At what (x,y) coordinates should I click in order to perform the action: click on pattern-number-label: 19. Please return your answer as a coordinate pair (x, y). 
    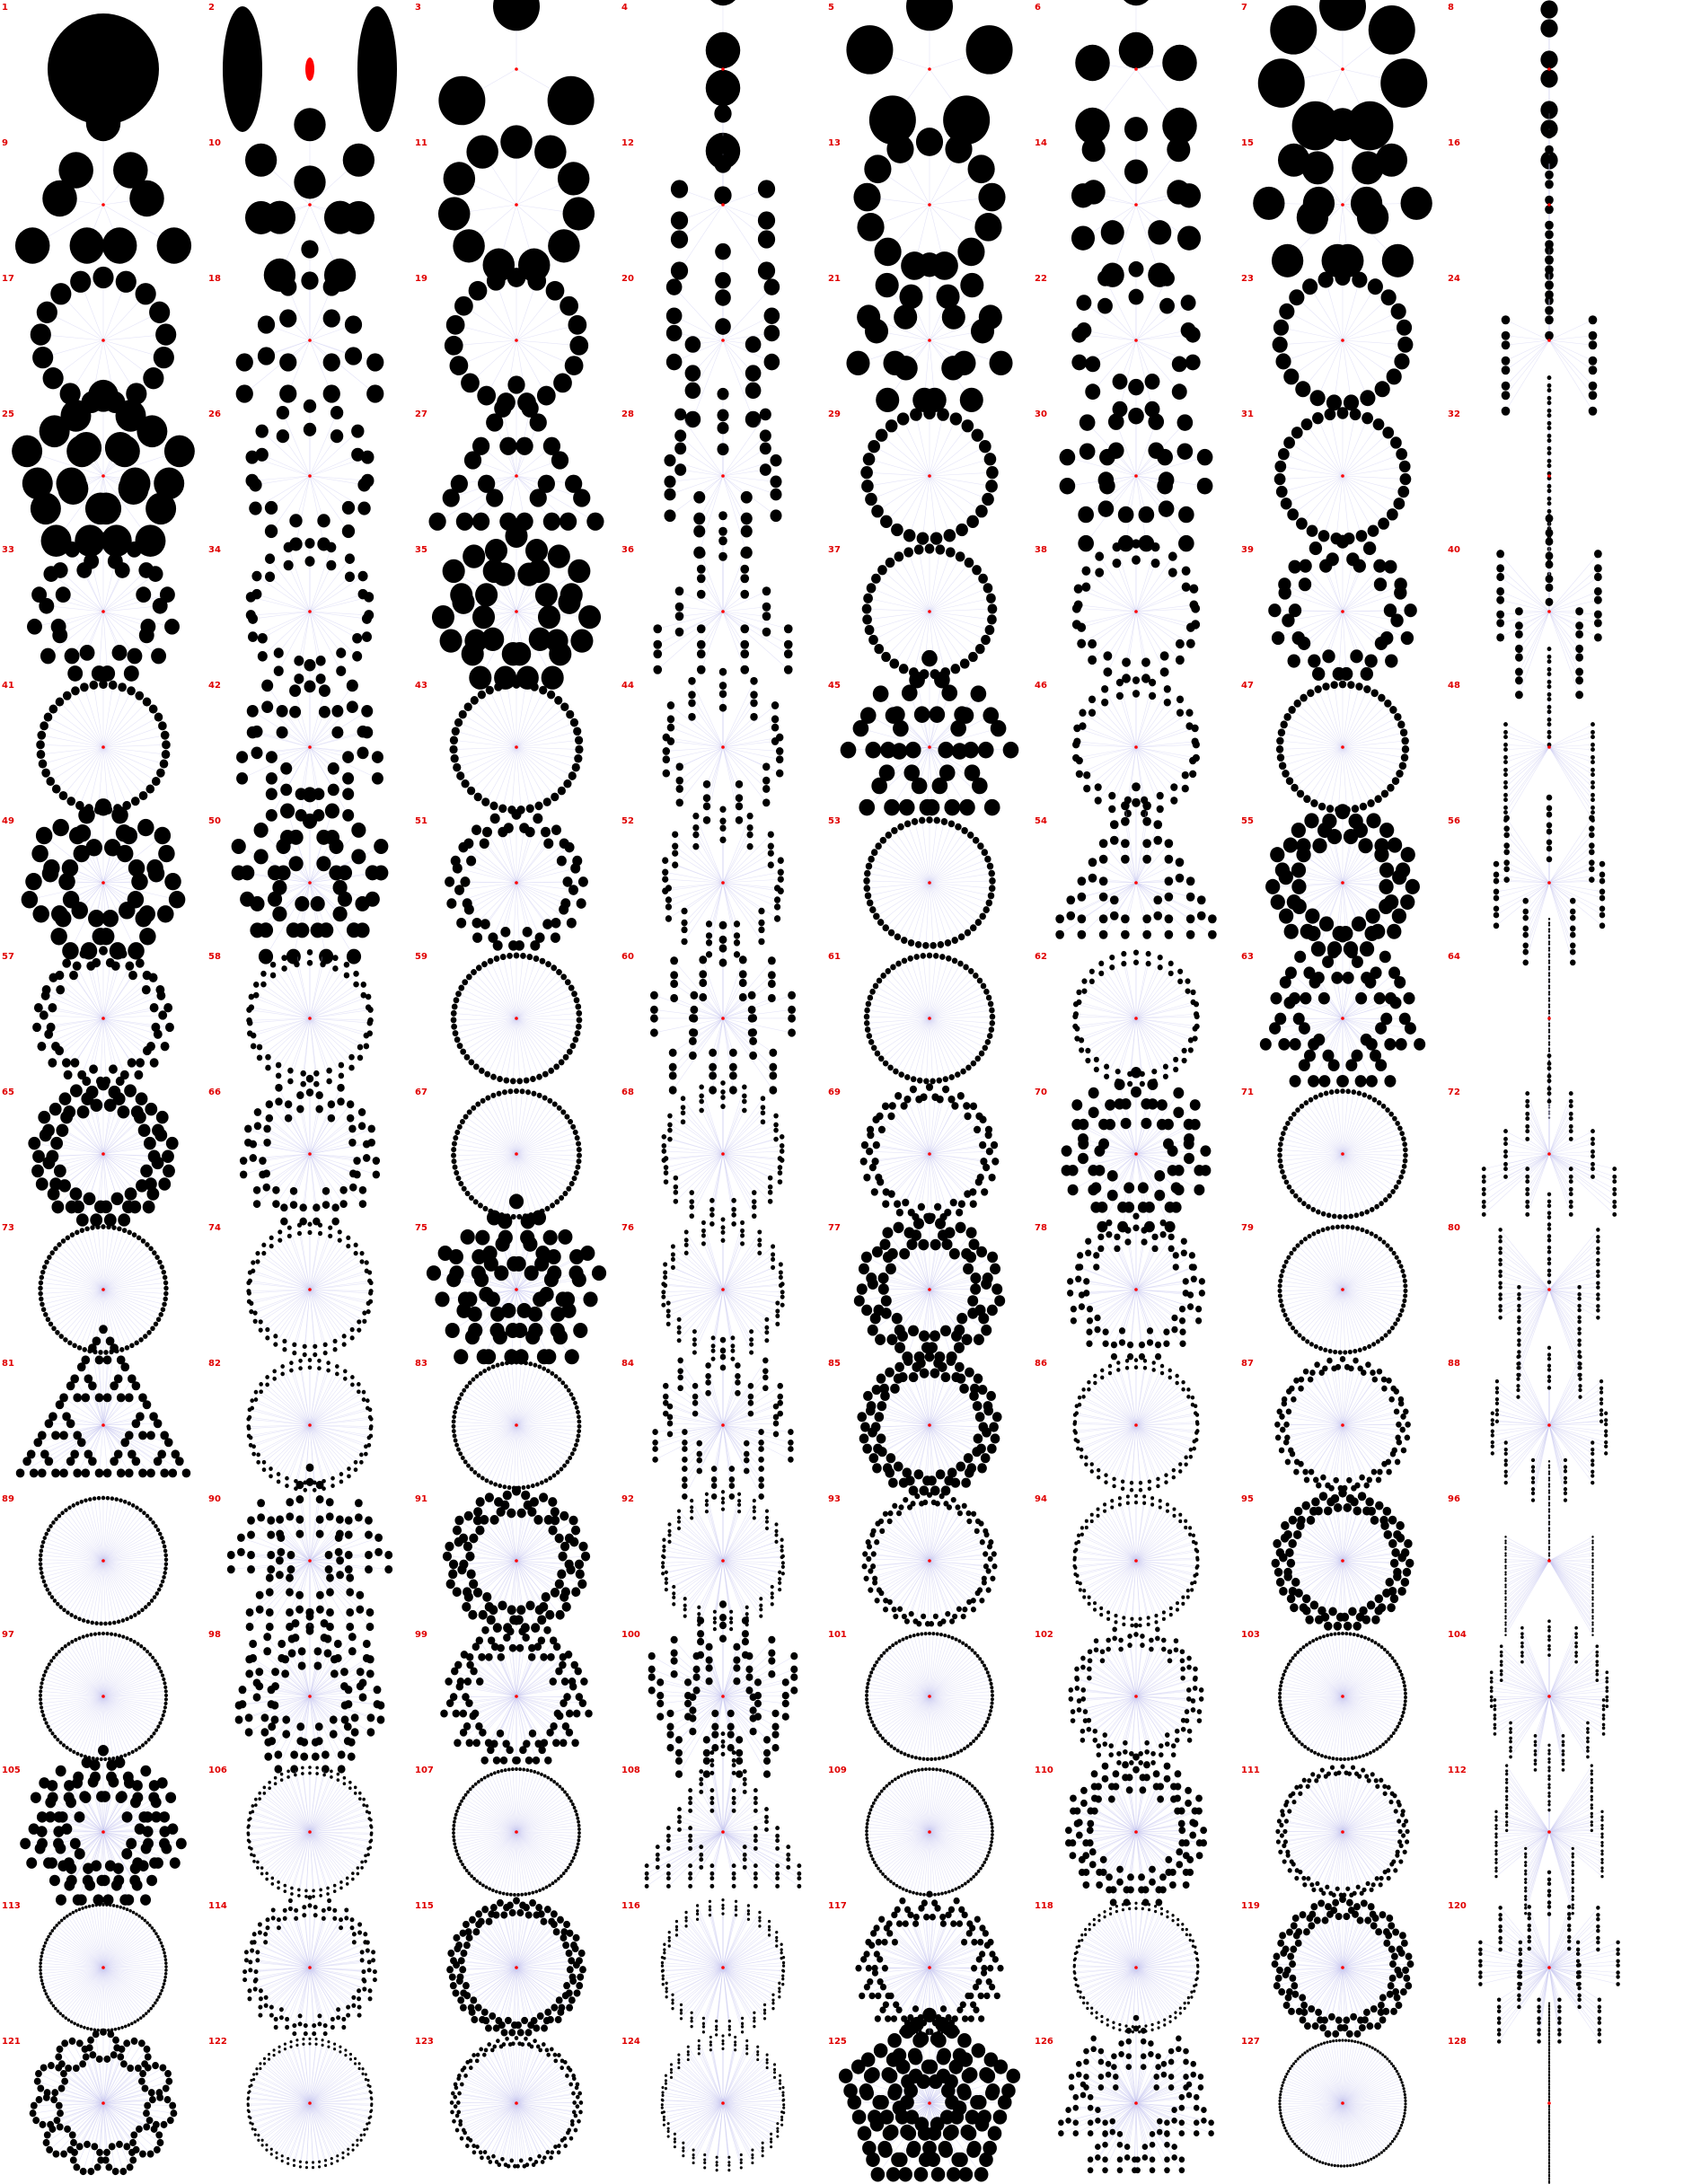
    Looking at the image, I should click on (421, 279).